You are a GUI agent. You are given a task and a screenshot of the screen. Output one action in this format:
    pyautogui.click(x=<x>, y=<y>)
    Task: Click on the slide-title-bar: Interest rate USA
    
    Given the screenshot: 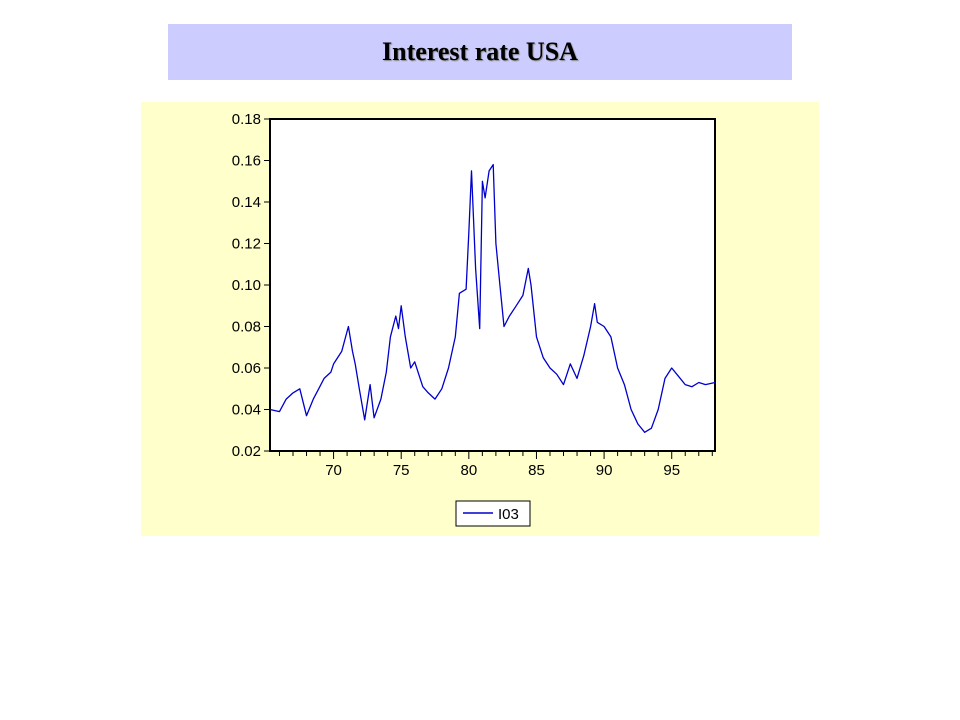 What is the action you would take?
    pyautogui.click(x=480, y=52)
    